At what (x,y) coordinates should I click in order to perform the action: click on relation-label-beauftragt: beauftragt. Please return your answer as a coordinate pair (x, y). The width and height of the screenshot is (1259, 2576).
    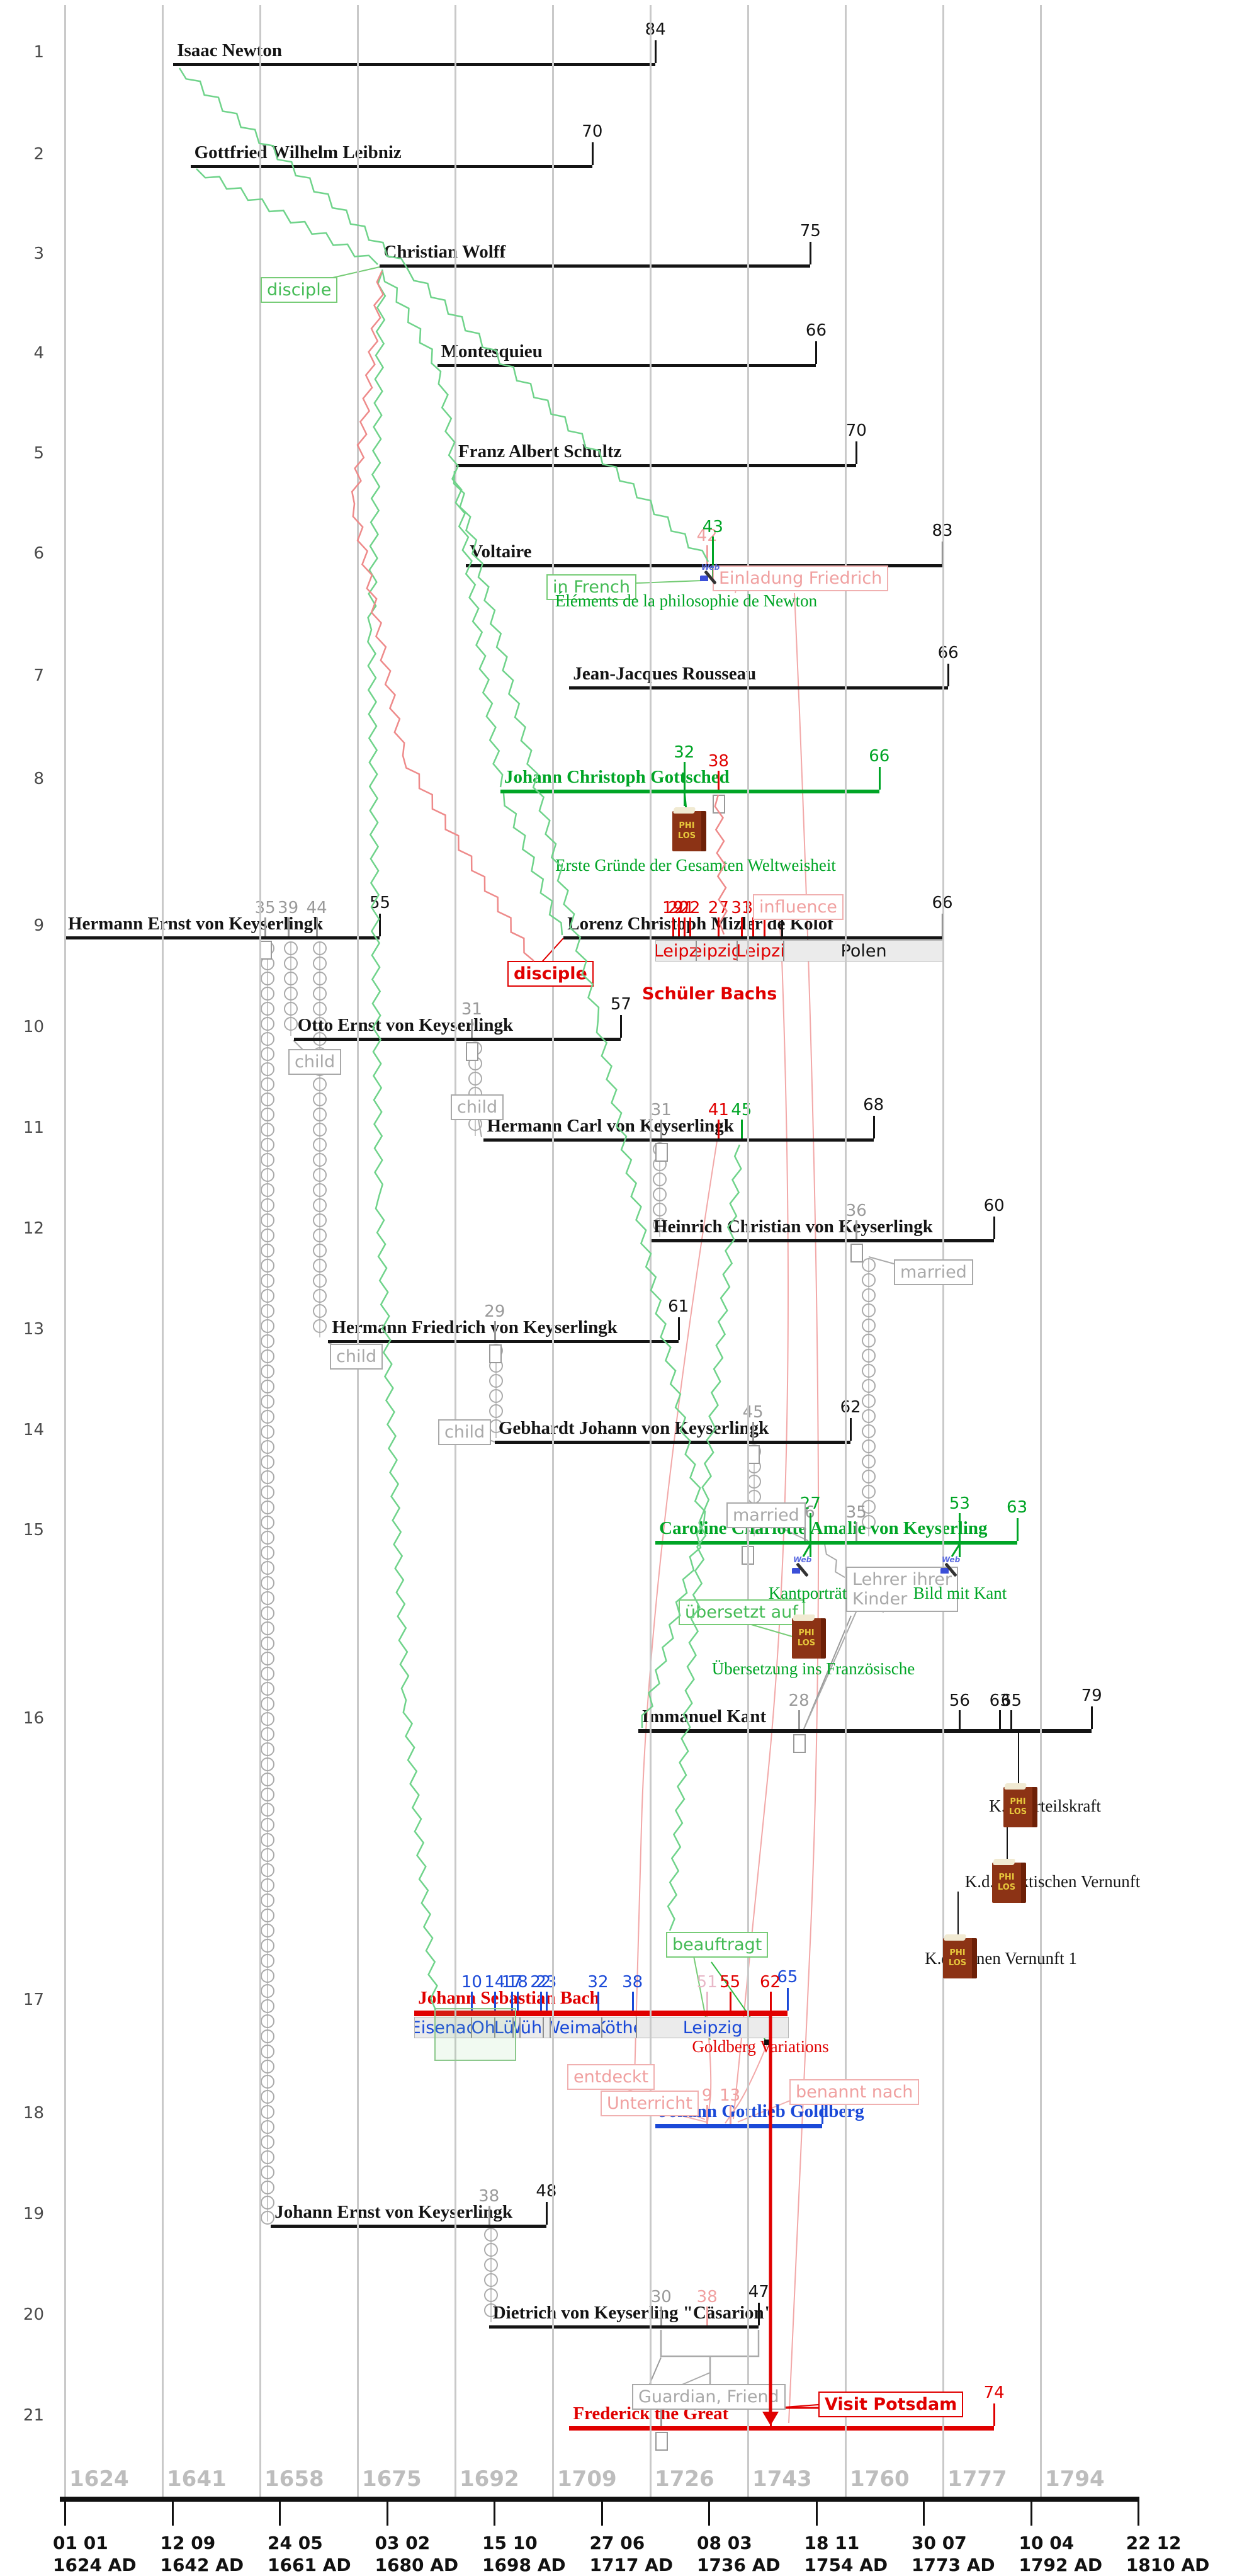
    Looking at the image, I should click on (717, 1945).